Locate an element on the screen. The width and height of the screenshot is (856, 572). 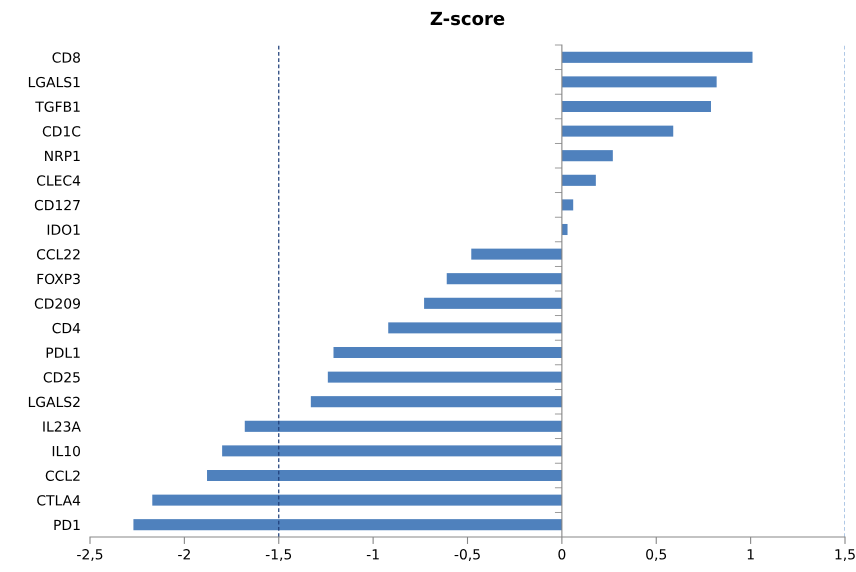
y-tick-label: CD1C is located at coordinates (61, 131).